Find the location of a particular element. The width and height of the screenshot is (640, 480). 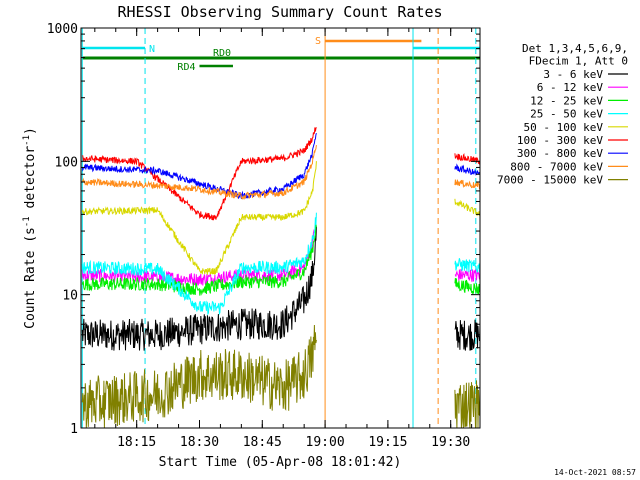

y-tick-label: 1000 is located at coordinates (62, 29).